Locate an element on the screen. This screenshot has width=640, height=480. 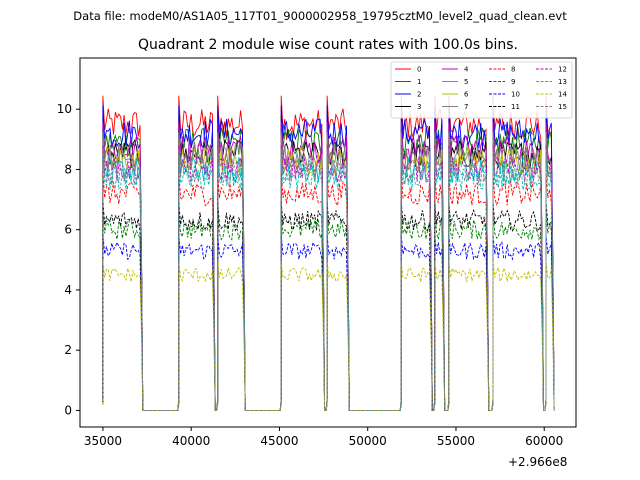
legend-label-3: 3 is located at coordinates (419, 107).